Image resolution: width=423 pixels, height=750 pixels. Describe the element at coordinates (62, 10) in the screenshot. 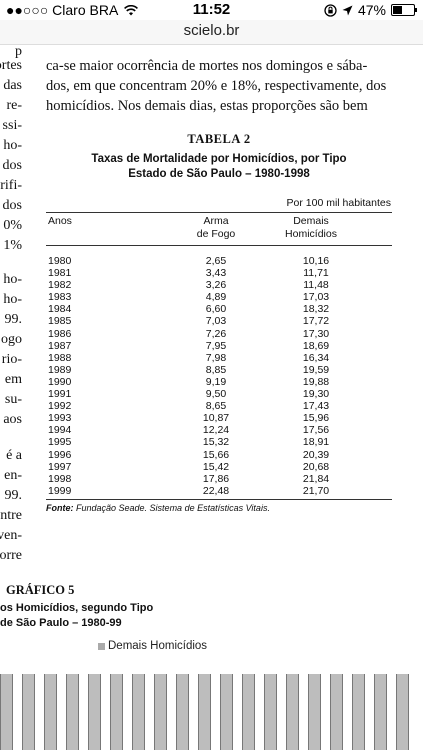

I see `carrier-text: ●●○○○ Claro BRA` at that location.